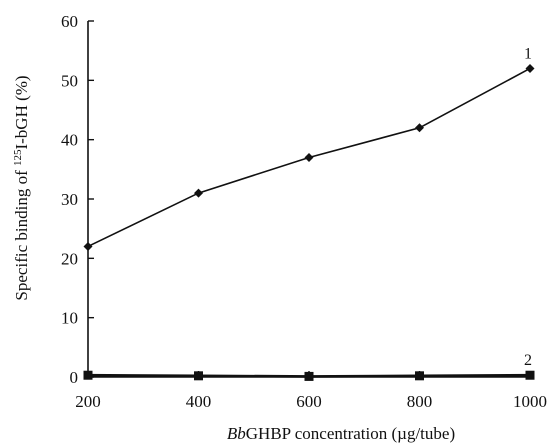 The width and height of the screenshot is (556, 445). Describe the element at coordinates (21, 112) in the screenshot. I see `y-axis-label-post: I-bGH (%)` at that location.